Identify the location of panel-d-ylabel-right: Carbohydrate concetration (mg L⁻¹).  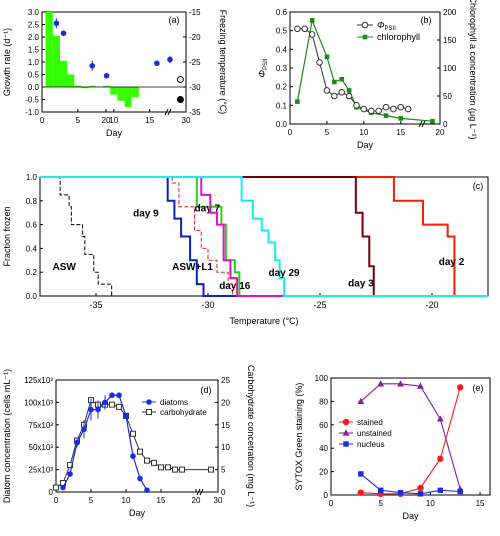
(251, 436).